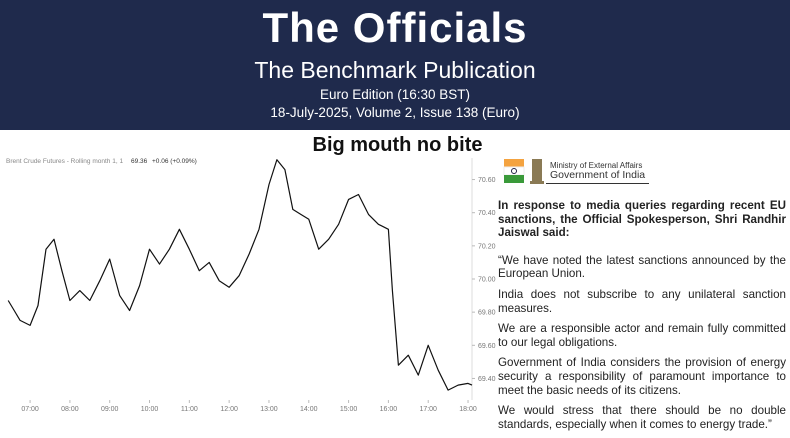 Image resolution: width=790 pixels, height=438 pixels. What do you see at coordinates (64, 161) in the screenshot?
I see `chart-title: Brent Crude Futures - Rolling month 1, 1` at bounding box center [64, 161].